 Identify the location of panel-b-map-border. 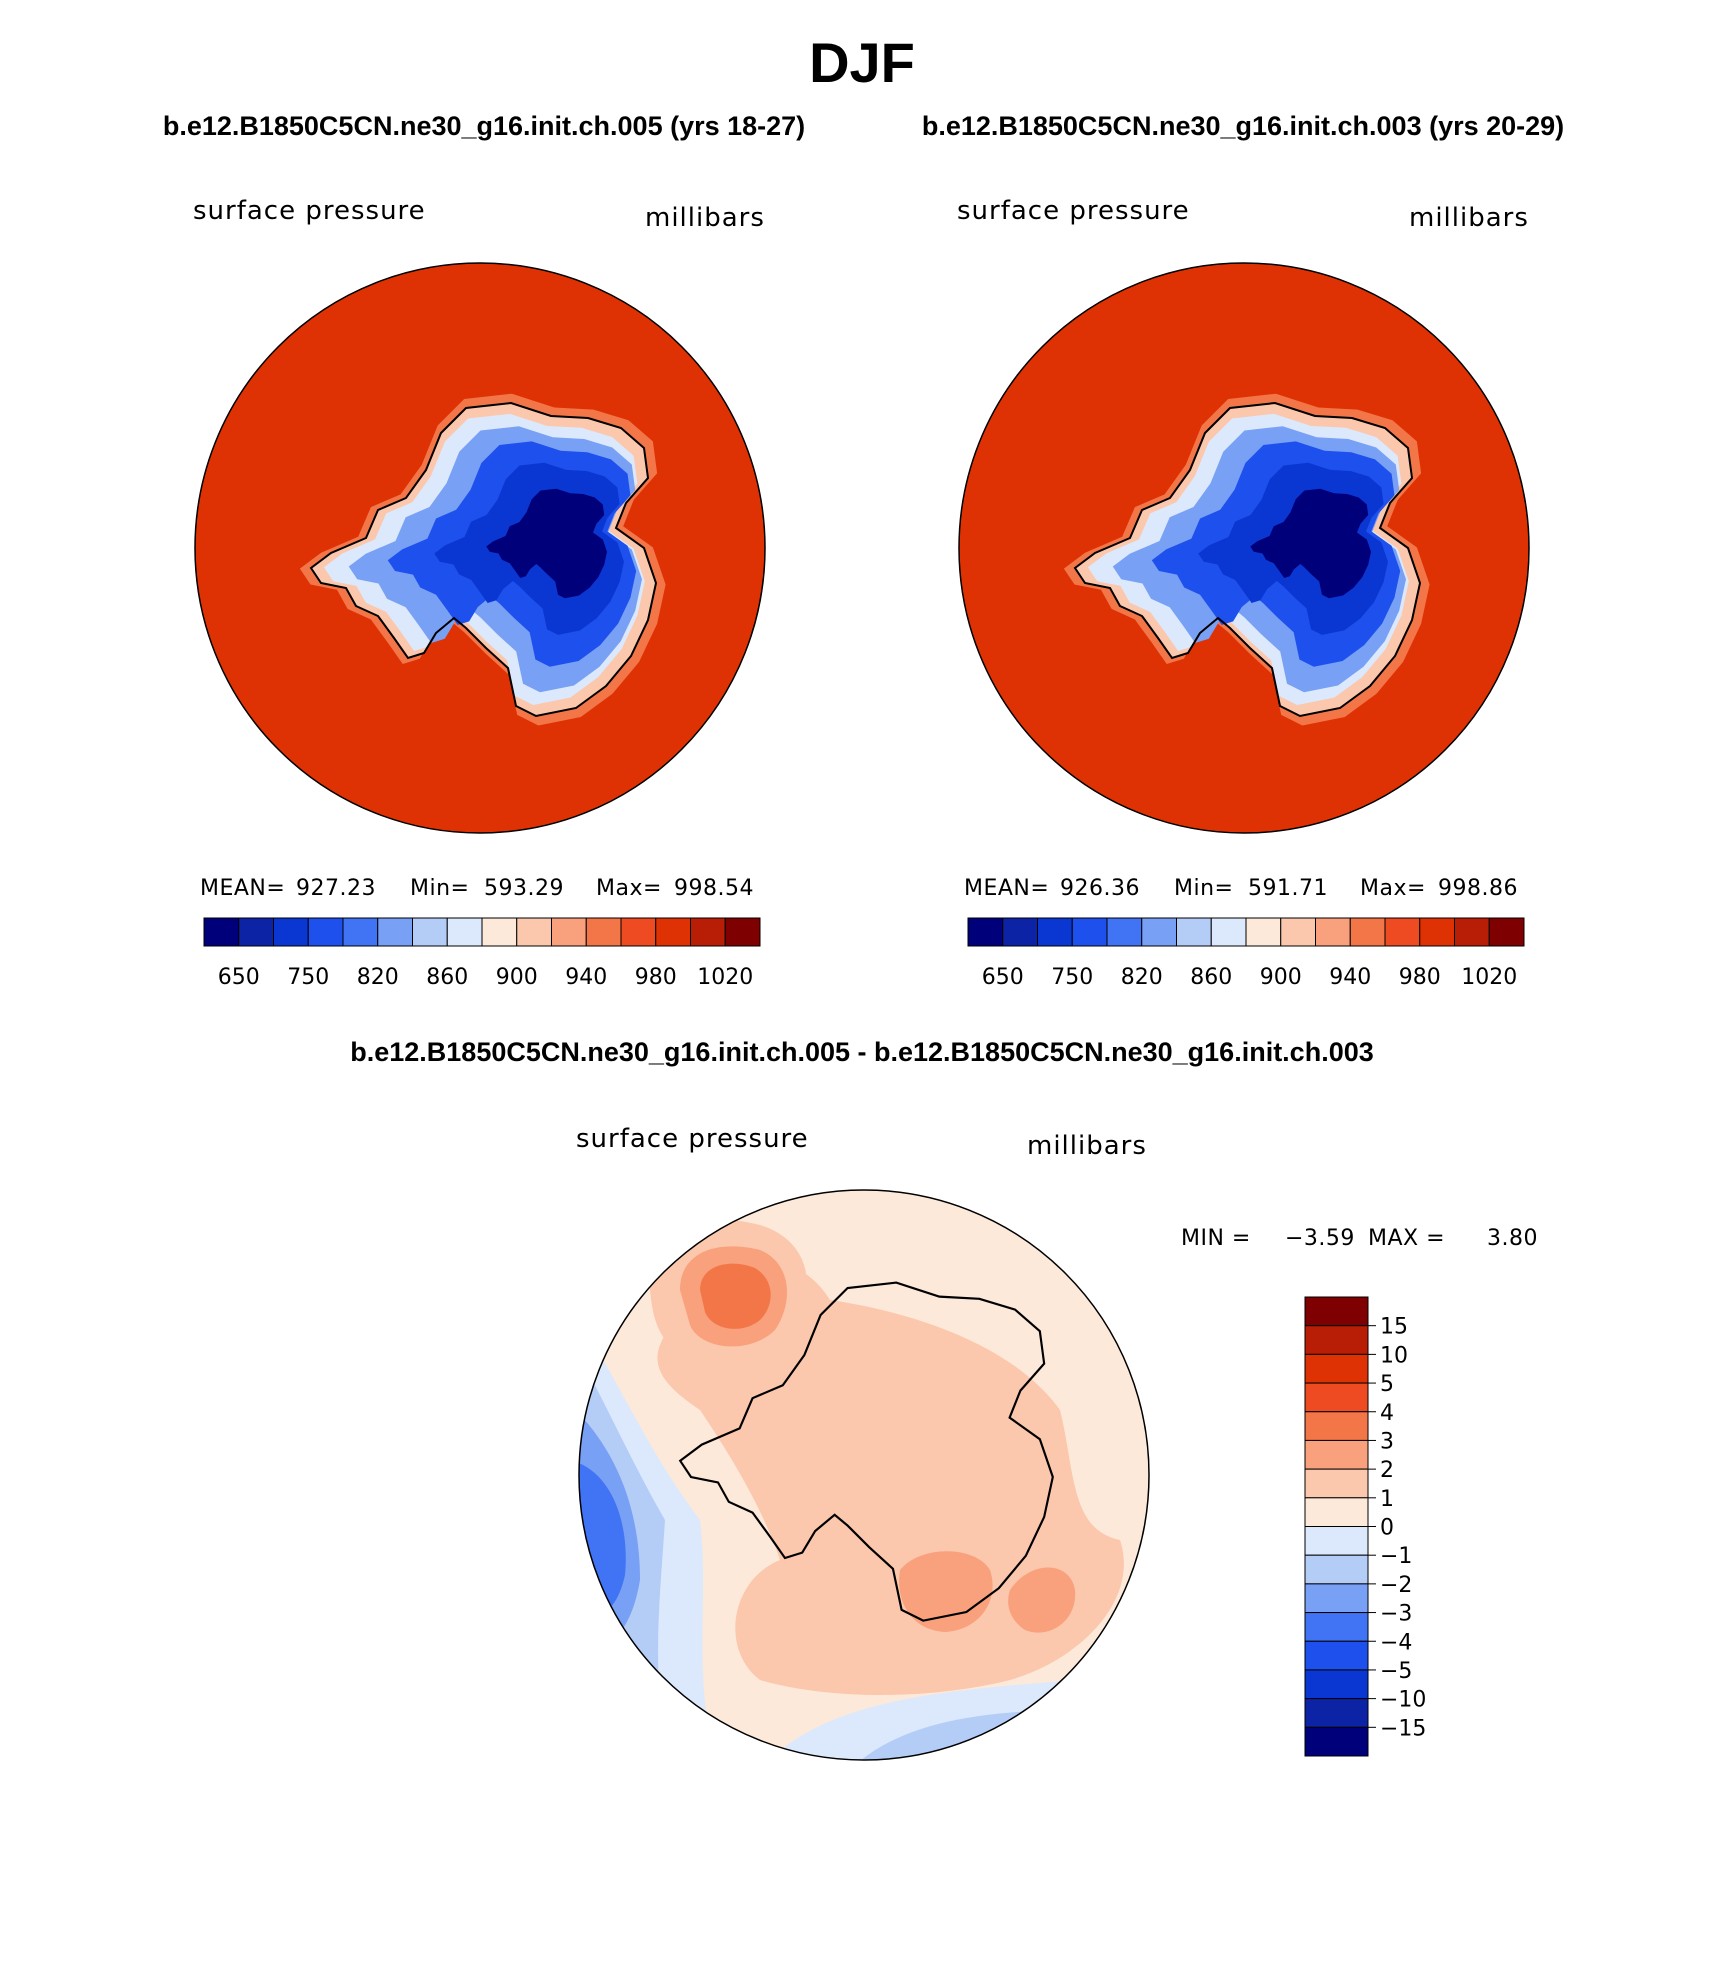
(1244, 548).